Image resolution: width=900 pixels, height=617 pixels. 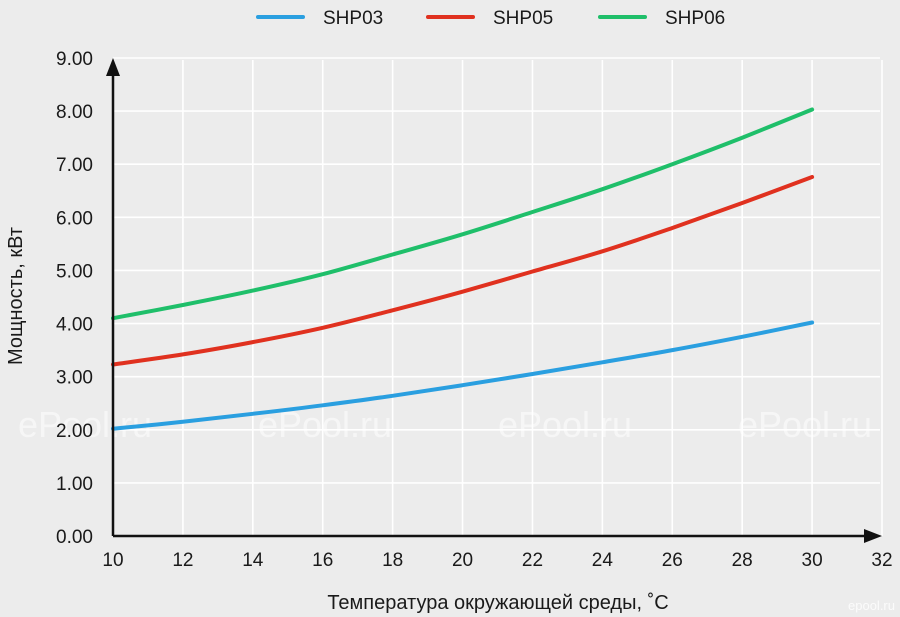 What do you see at coordinates (74, 271) in the screenshot?
I see `y-tick-label: 5.00` at bounding box center [74, 271].